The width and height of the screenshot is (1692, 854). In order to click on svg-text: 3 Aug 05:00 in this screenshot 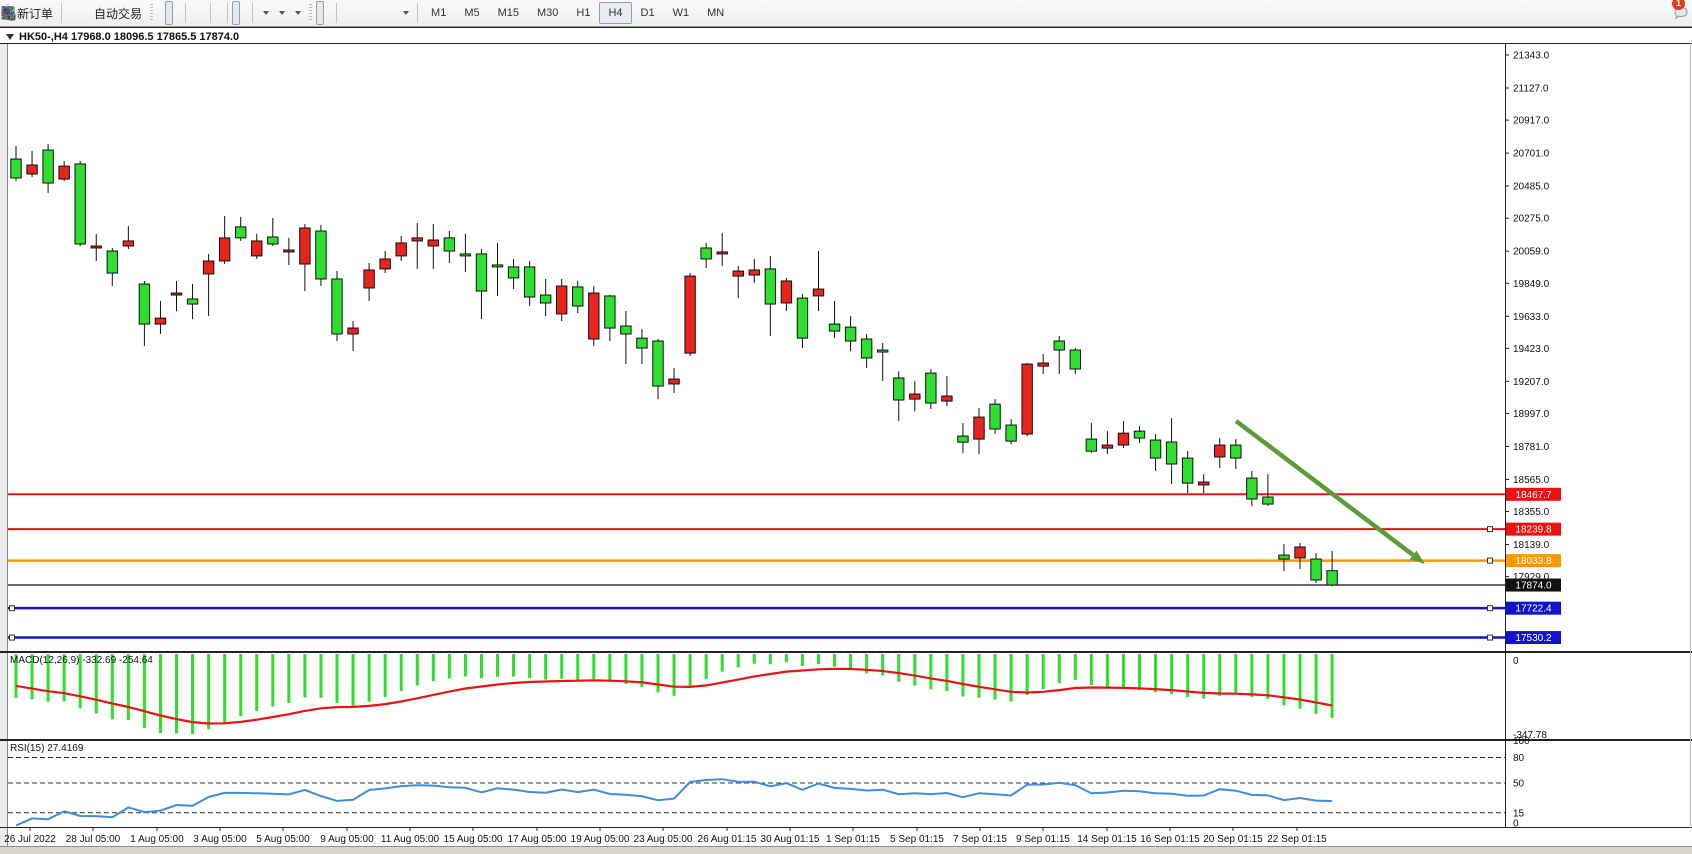, I will do `click(220, 839)`.